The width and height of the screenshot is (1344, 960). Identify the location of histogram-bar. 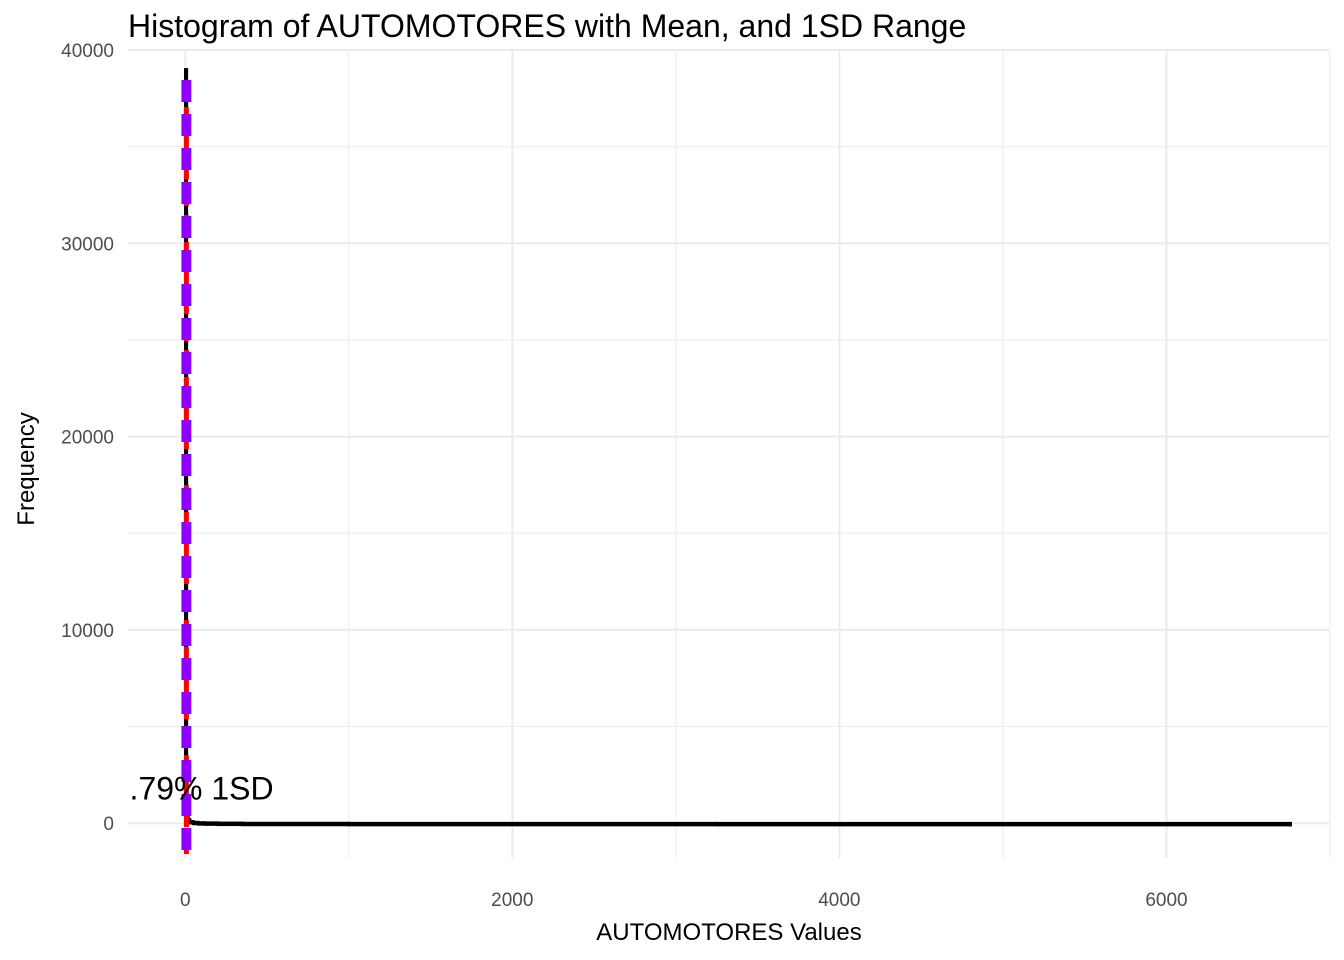
(1290, 824).